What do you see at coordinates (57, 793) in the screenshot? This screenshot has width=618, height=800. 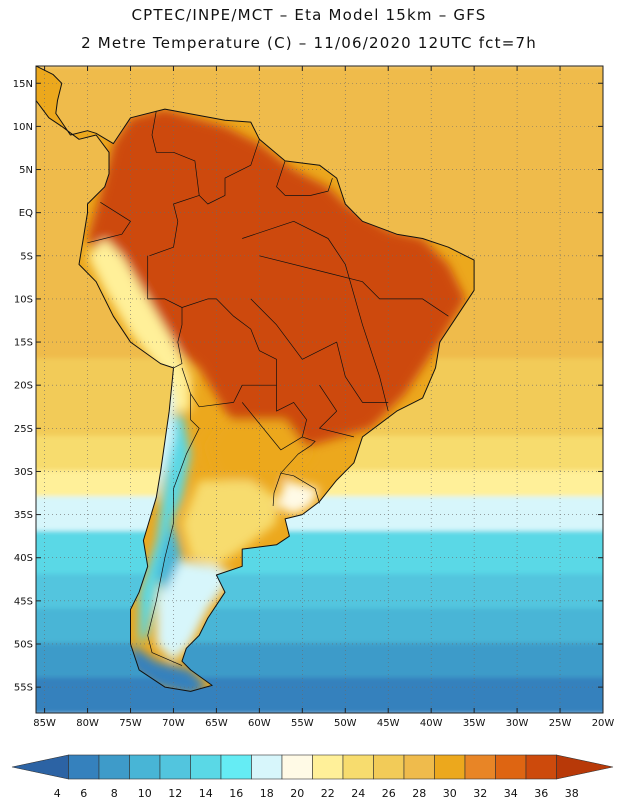 I see `colorbar-label: 4` at bounding box center [57, 793].